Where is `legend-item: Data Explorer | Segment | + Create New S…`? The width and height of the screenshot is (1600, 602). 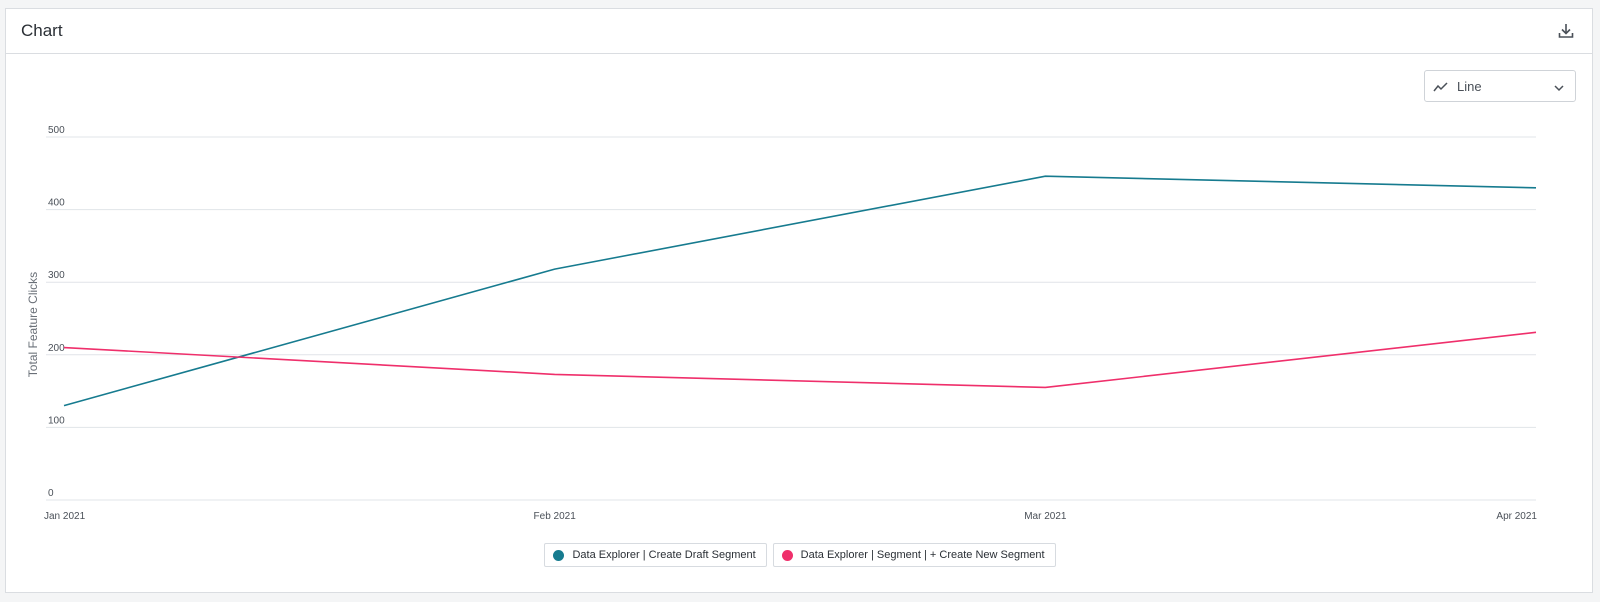
legend-item: Data Explorer | Segment | + Create New S… is located at coordinates (914, 555).